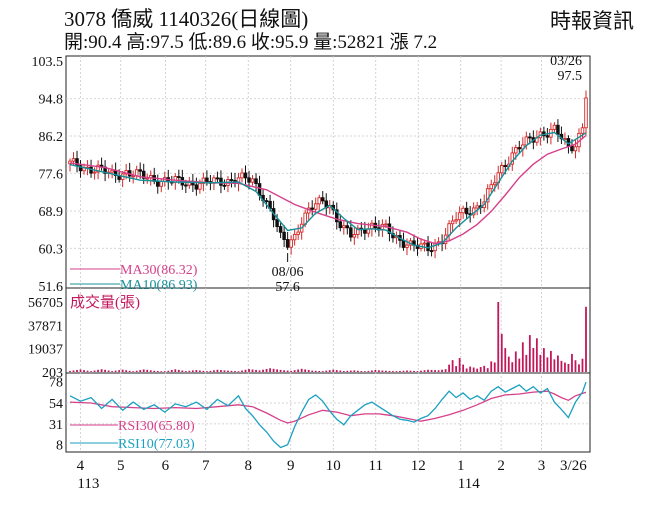 The width and height of the screenshot is (656, 506). Describe the element at coordinates (461, 466) in the screenshot. I see `x-axis-tick: 1` at that location.